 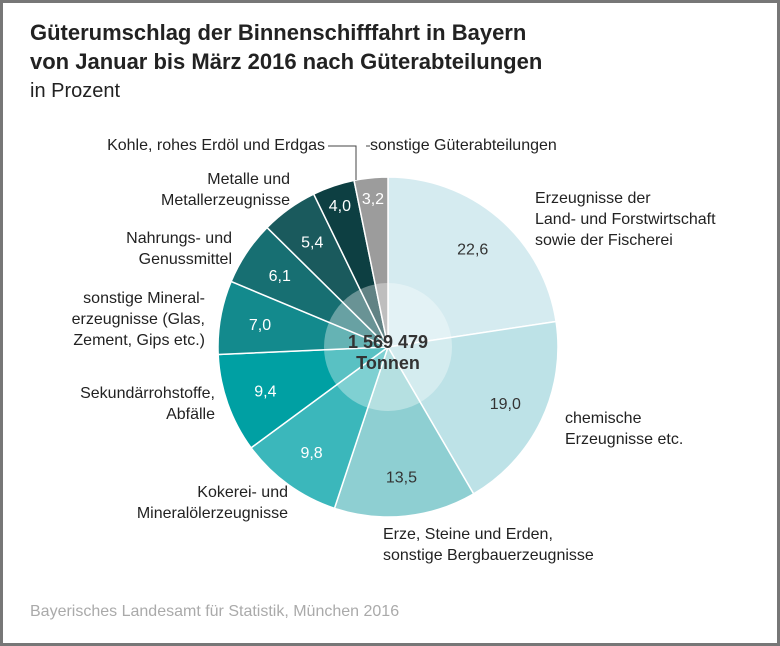 I want to click on category-label: Mineralölerzeugnisse, so click(x=212, y=513).